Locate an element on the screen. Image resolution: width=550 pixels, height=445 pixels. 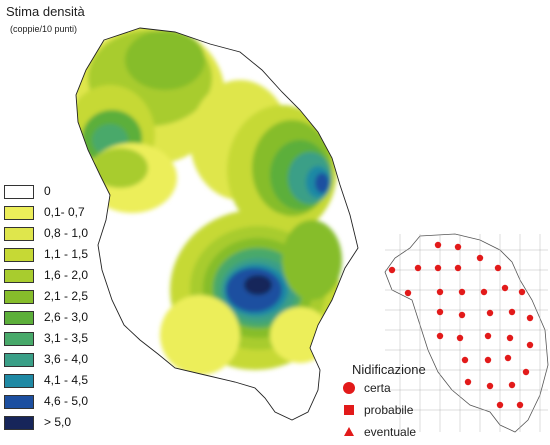
legend-item: 0,8 - 1,0 is located at coordinates (79, 234).